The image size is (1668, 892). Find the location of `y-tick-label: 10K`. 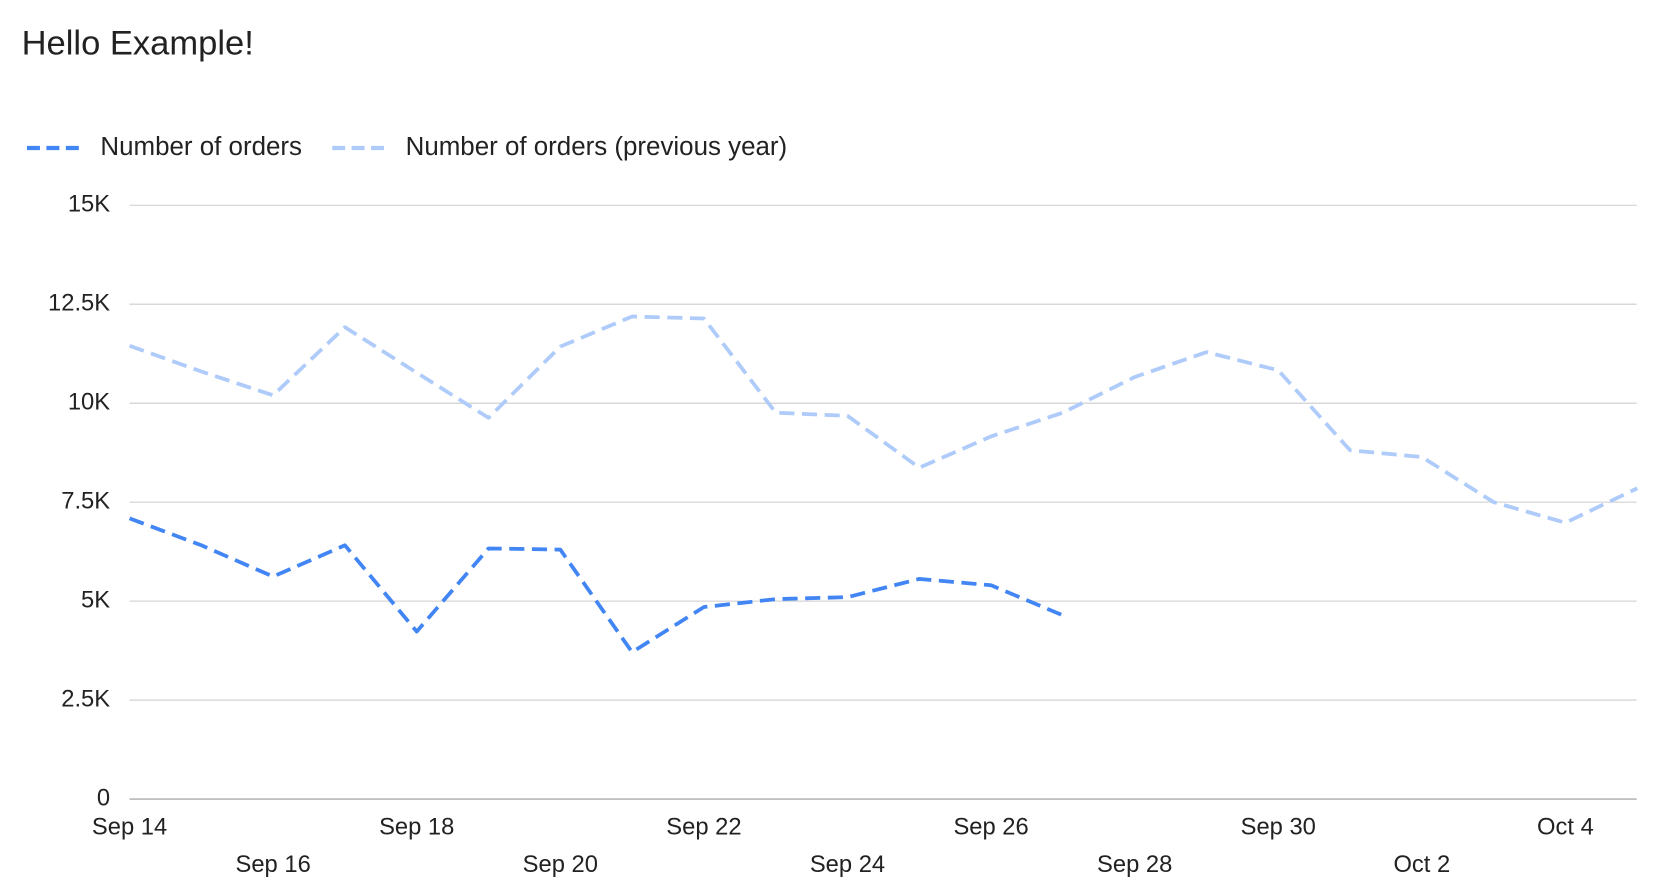

y-tick-label: 10K is located at coordinates (89, 401).